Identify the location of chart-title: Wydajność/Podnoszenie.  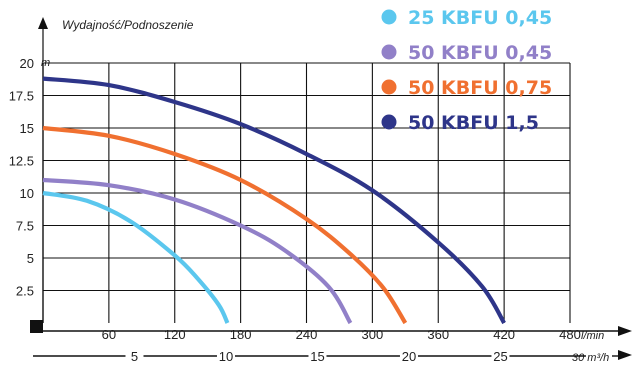
(128, 25).